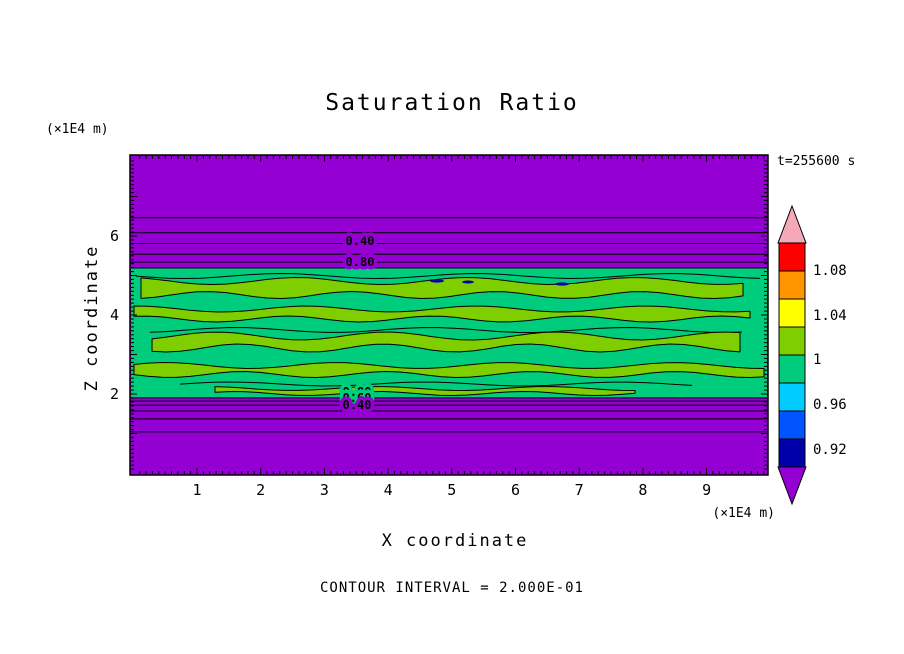 The image size is (904, 654). What do you see at coordinates (830, 316) in the screenshot?
I see `colorbar-tick-label: 1.04` at bounding box center [830, 316].